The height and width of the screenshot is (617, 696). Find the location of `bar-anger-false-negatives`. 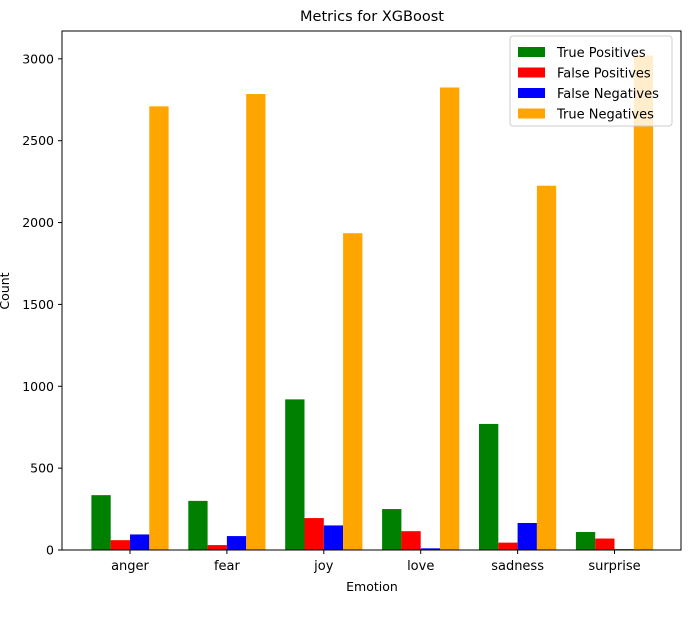

bar-anger-false-negatives is located at coordinates (140, 542).